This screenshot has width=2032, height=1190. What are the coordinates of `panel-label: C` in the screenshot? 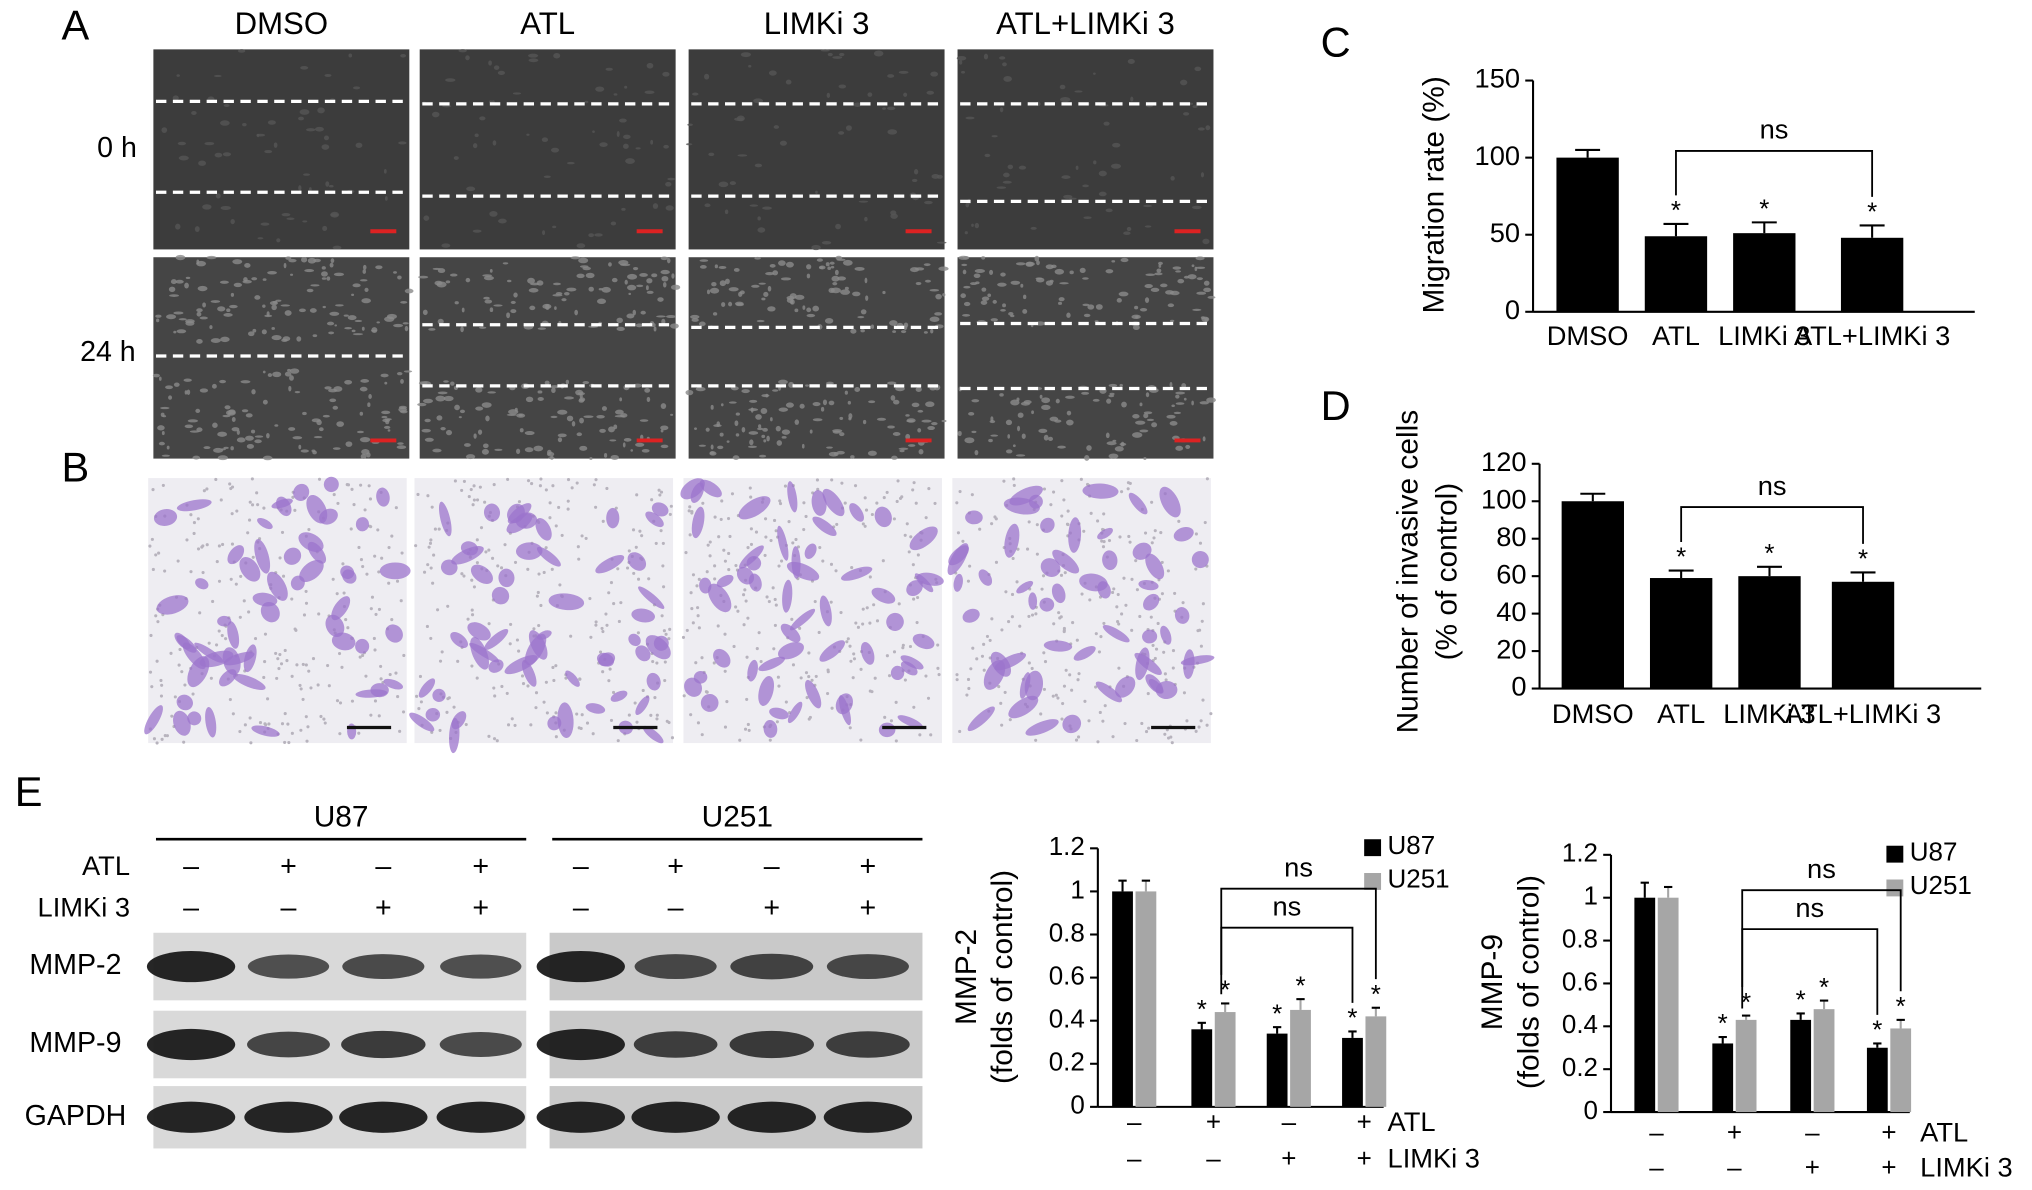 It's located at (1336, 41).